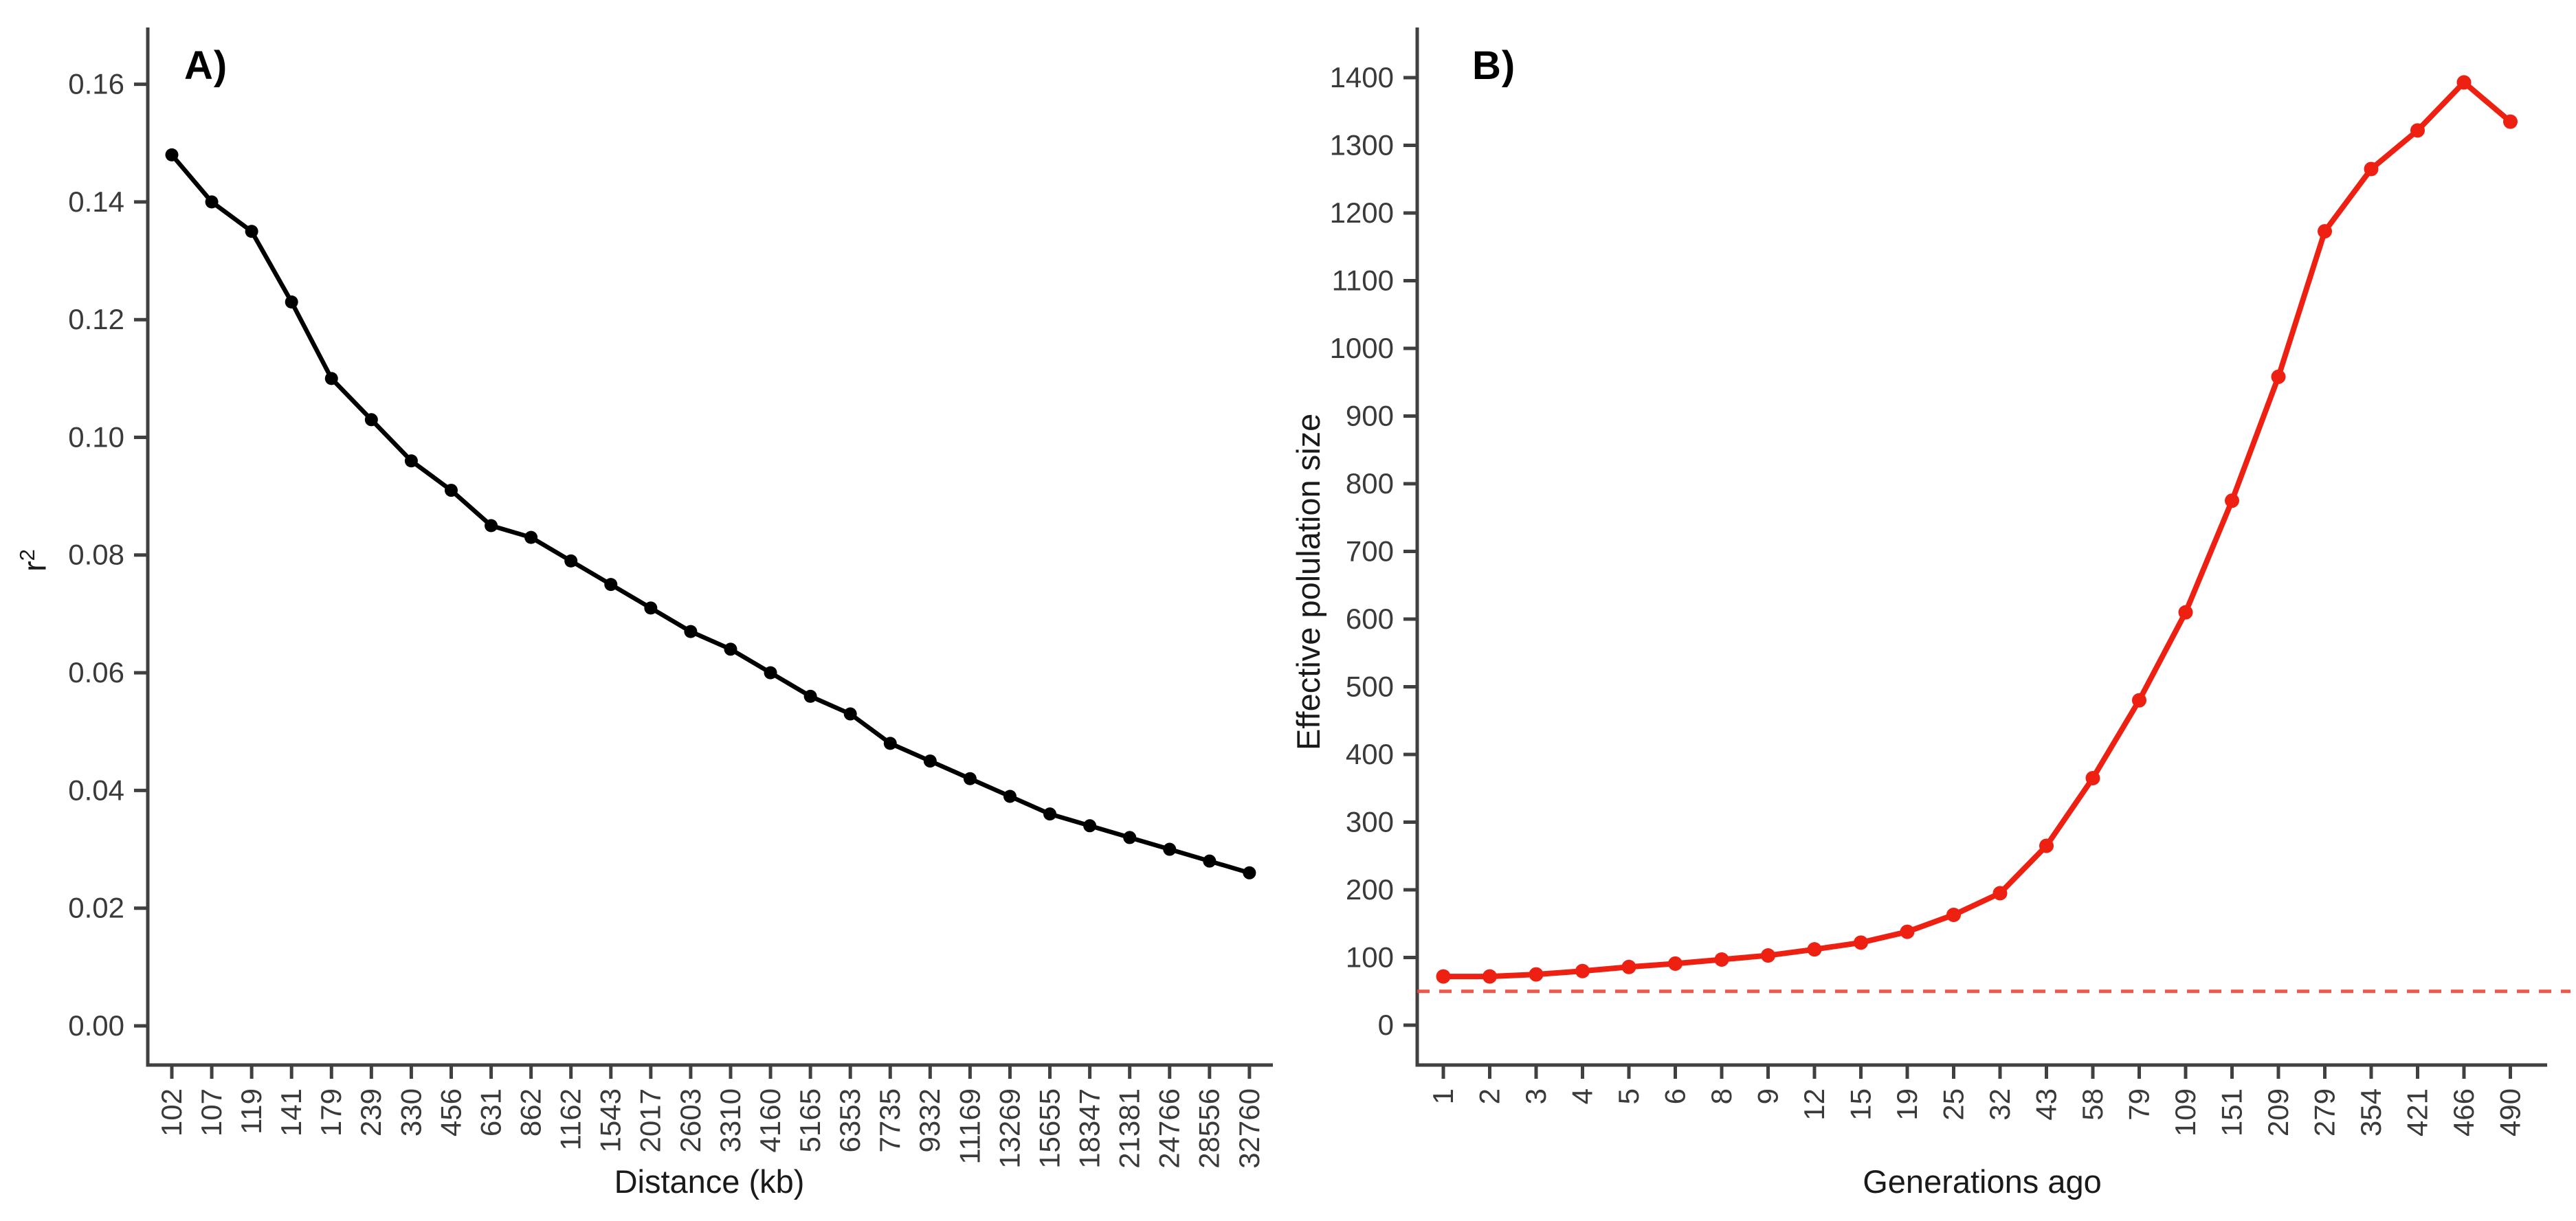 Image resolution: width=2576 pixels, height=1221 pixels. Describe the element at coordinates (27, 555) in the screenshot. I see `panel-a-y-title-superscript: 2` at that location.